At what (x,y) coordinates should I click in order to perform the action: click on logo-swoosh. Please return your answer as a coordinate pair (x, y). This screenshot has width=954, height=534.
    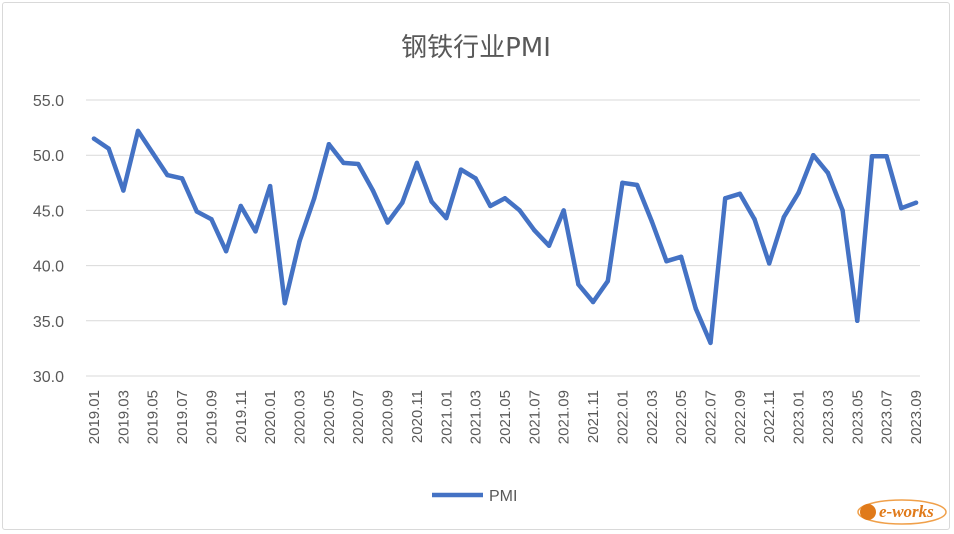
    Looking at the image, I should click on (902, 512).